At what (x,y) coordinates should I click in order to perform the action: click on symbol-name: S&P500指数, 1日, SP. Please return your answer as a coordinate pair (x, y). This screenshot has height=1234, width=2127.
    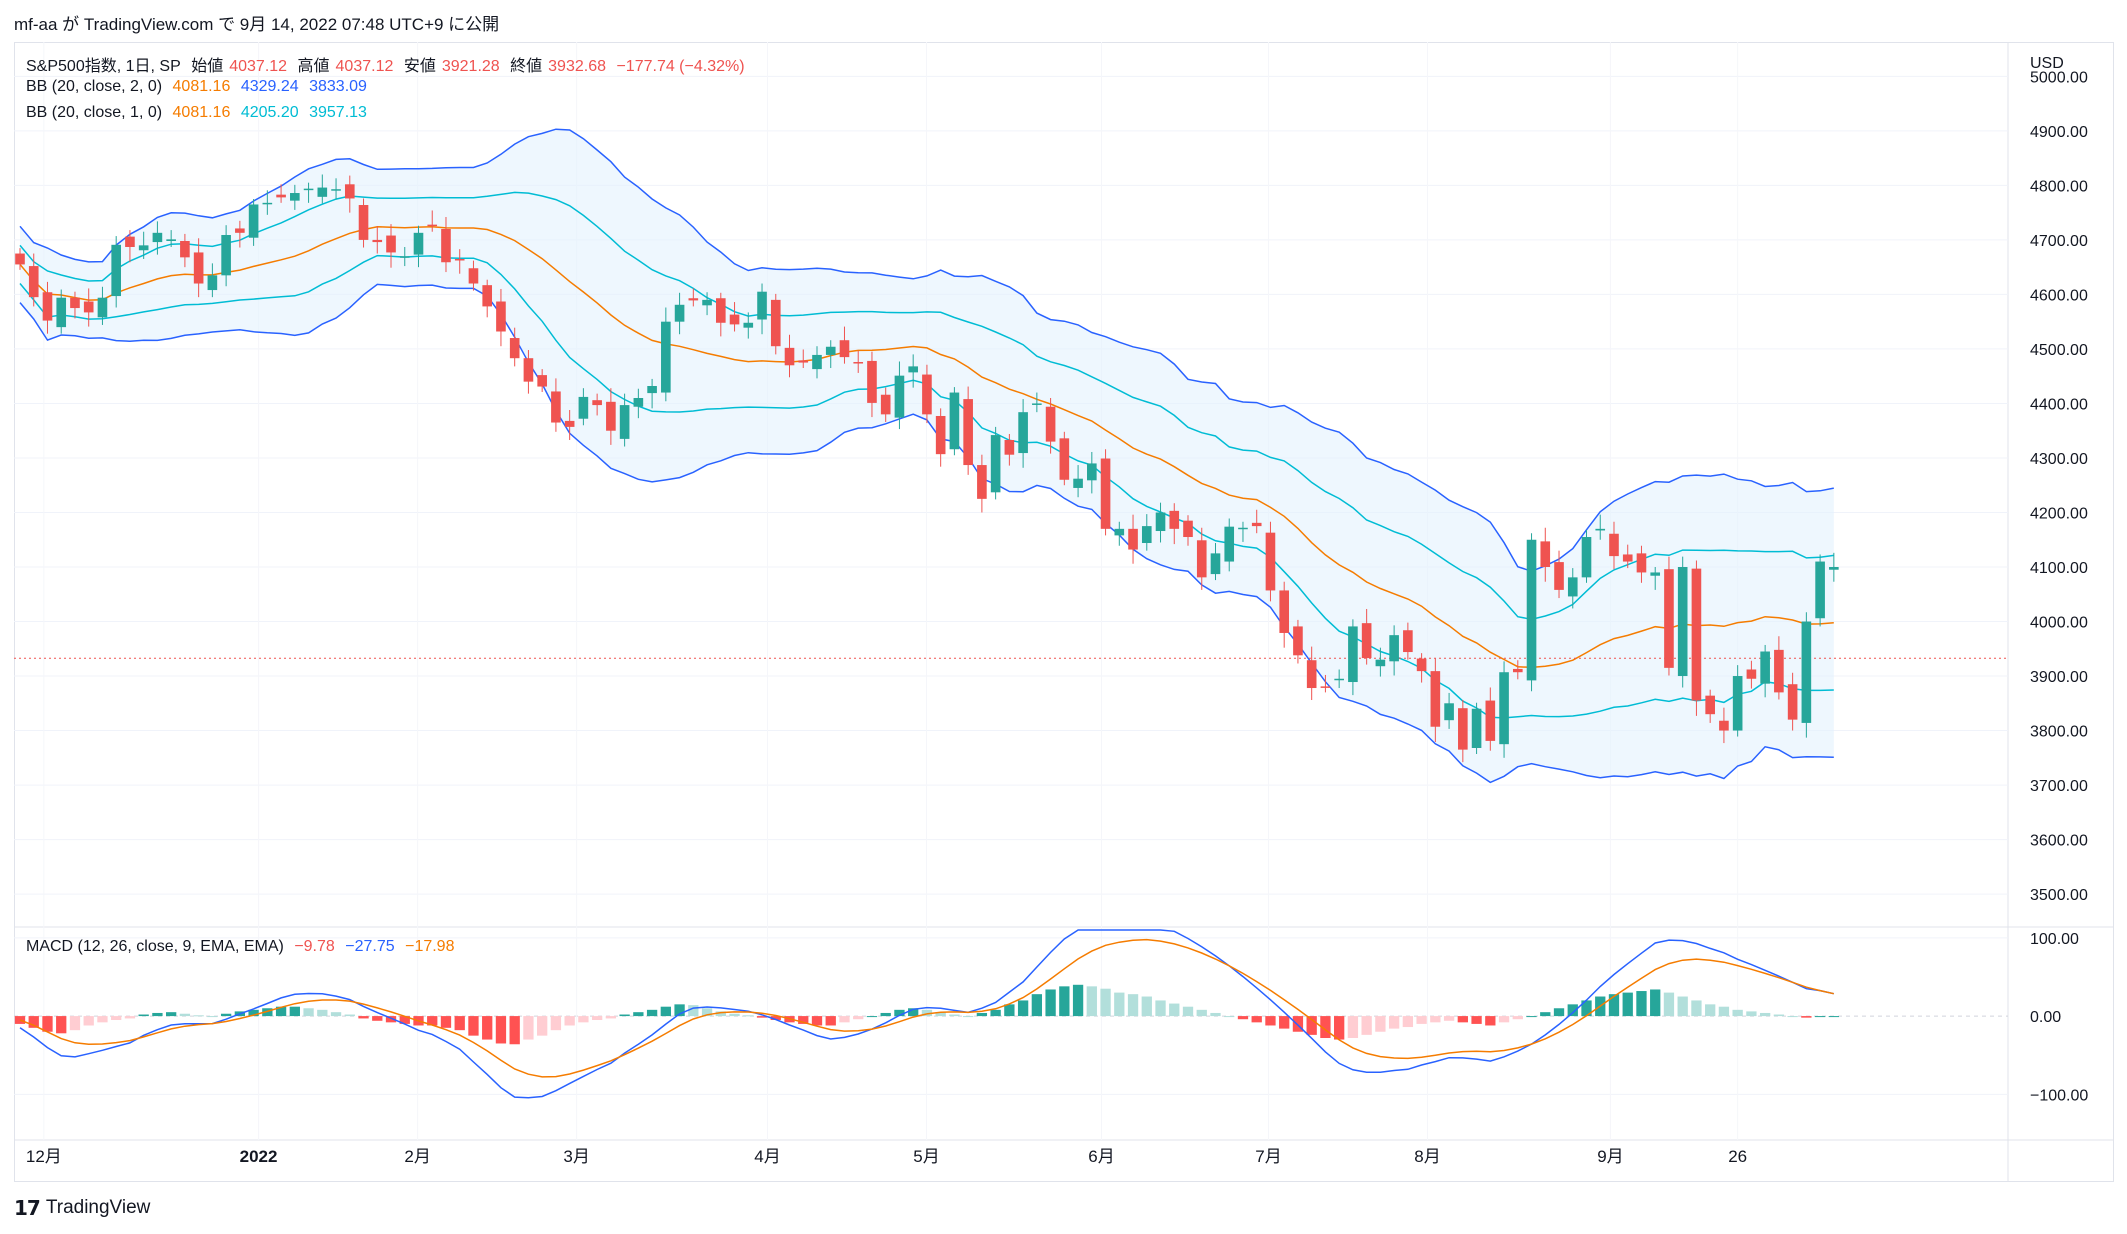
    Looking at the image, I should click on (103, 66).